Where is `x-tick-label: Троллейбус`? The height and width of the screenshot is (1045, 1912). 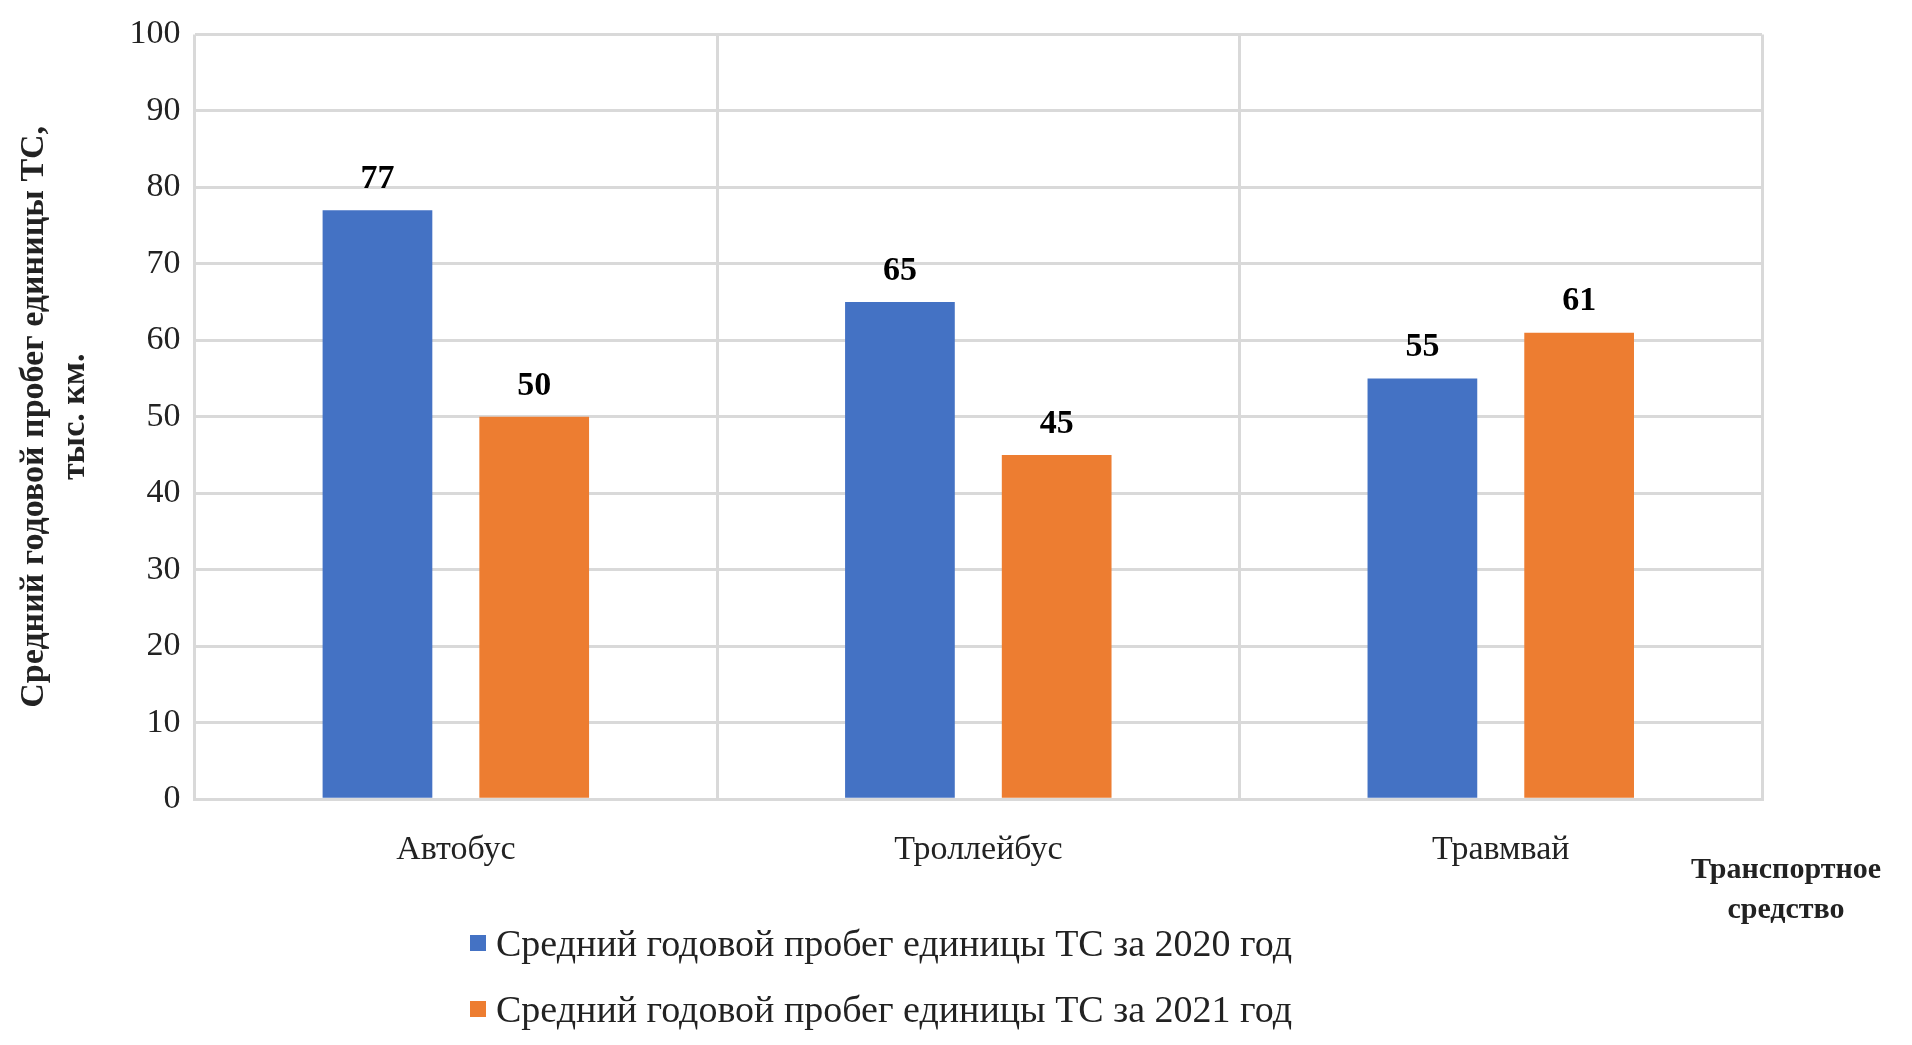 x-tick-label: Троллейбус is located at coordinates (978, 847).